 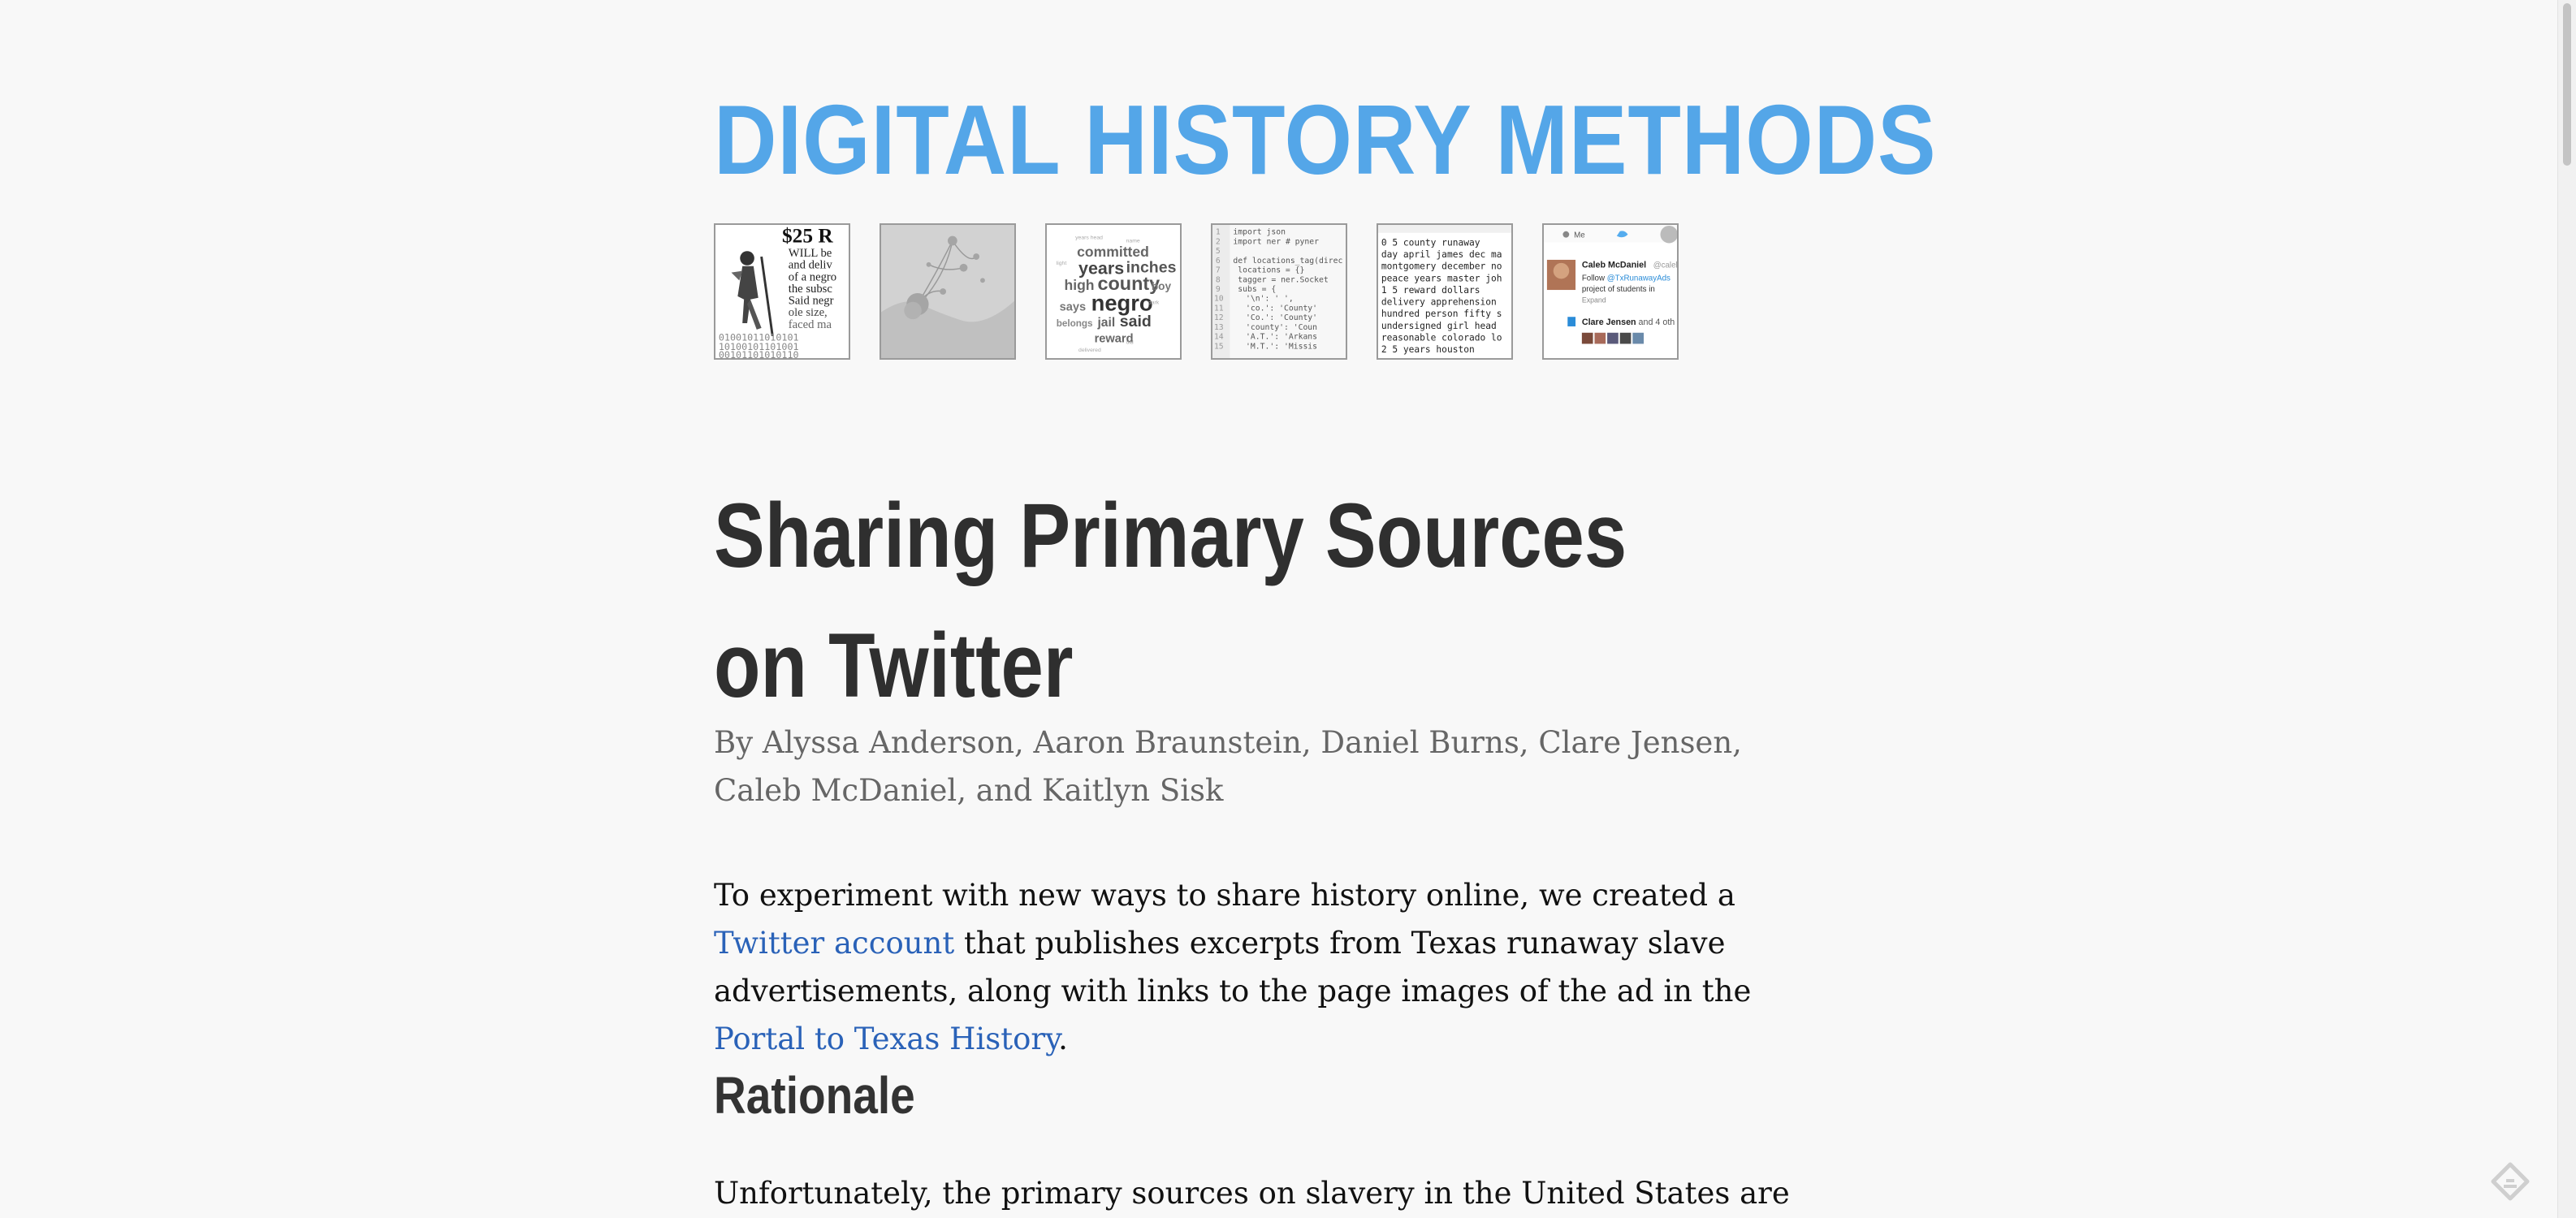 I want to click on svg-text: said, so click(x=1136, y=322).